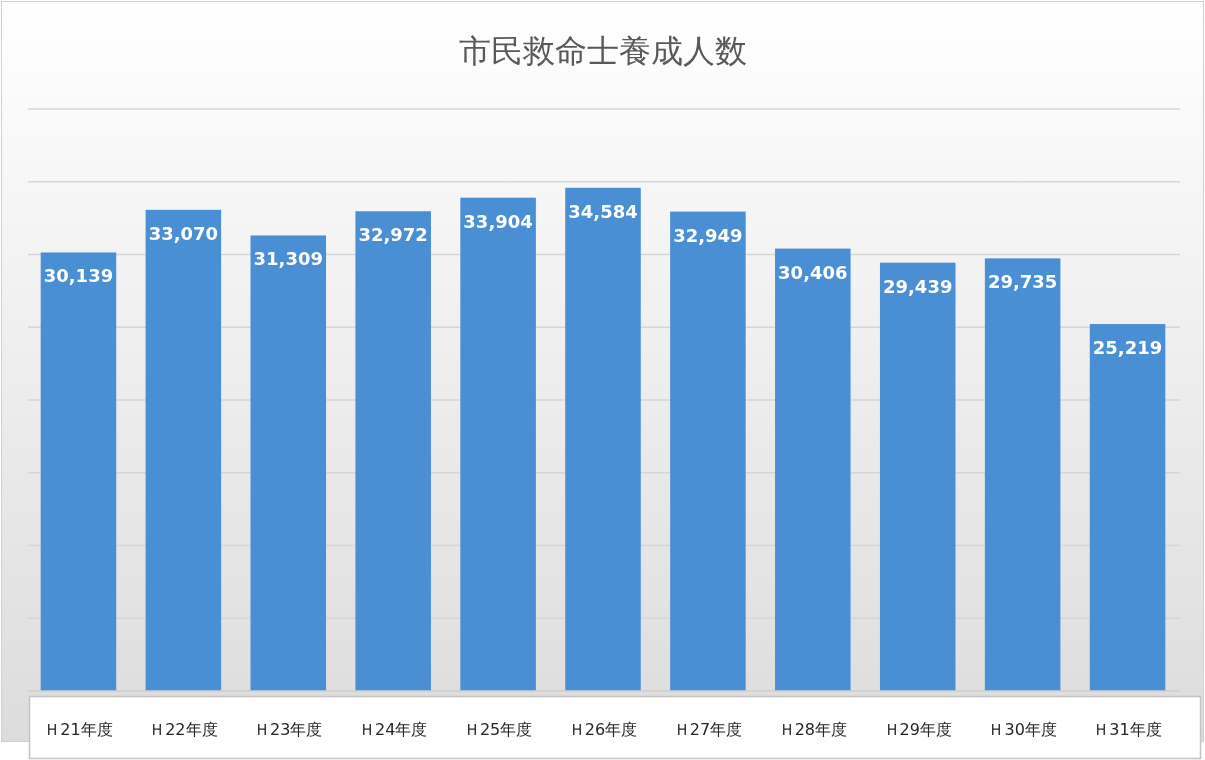 The width and height of the screenshot is (1205, 760). What do you see at coordinates (393, 235) in the screenshot?
I see `data-label: 32,972` at bounding box center [393, 235].